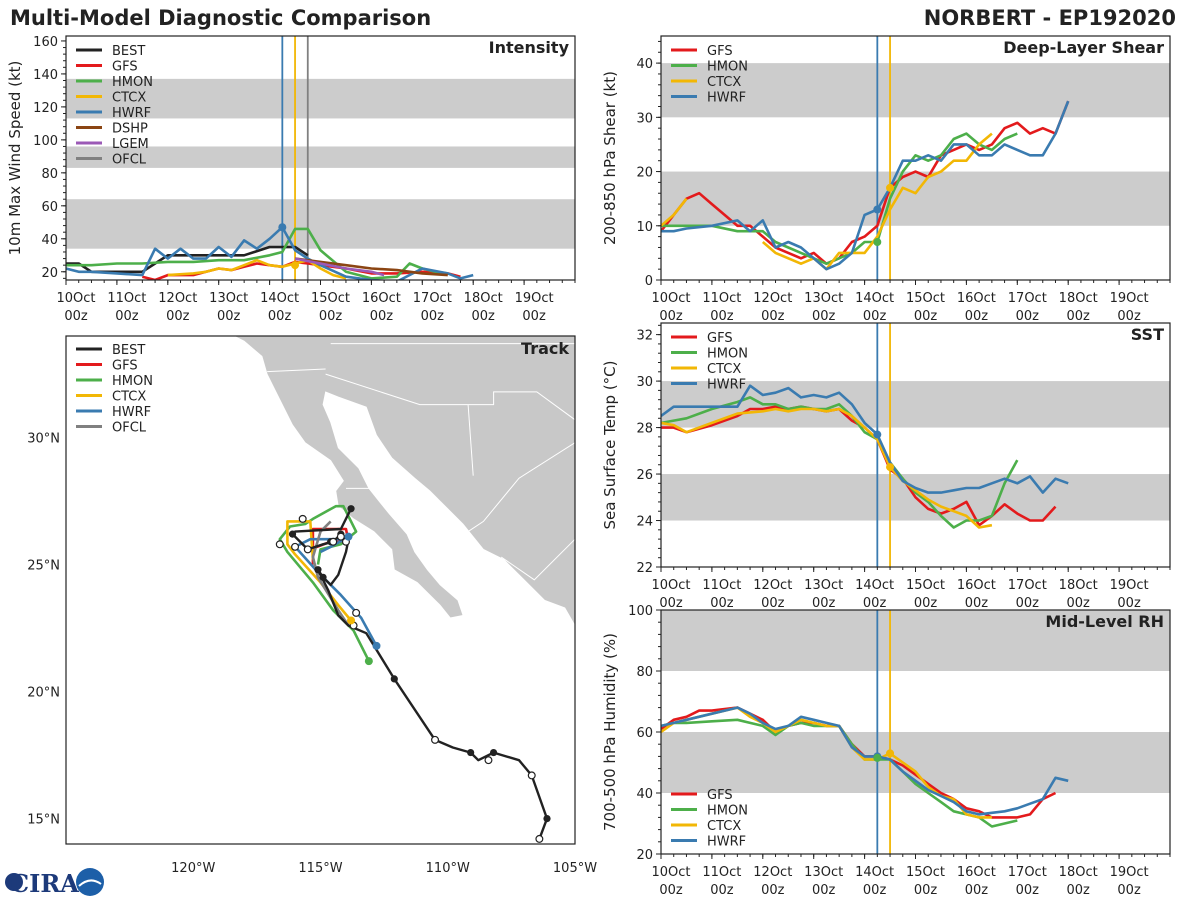 This screenshot has height=900, width=1200. What do you see at coordinates (125, 67) in the screenshot?
I see `intensity-legend-label-gfs: GFS` at bounding box center [125, 67].